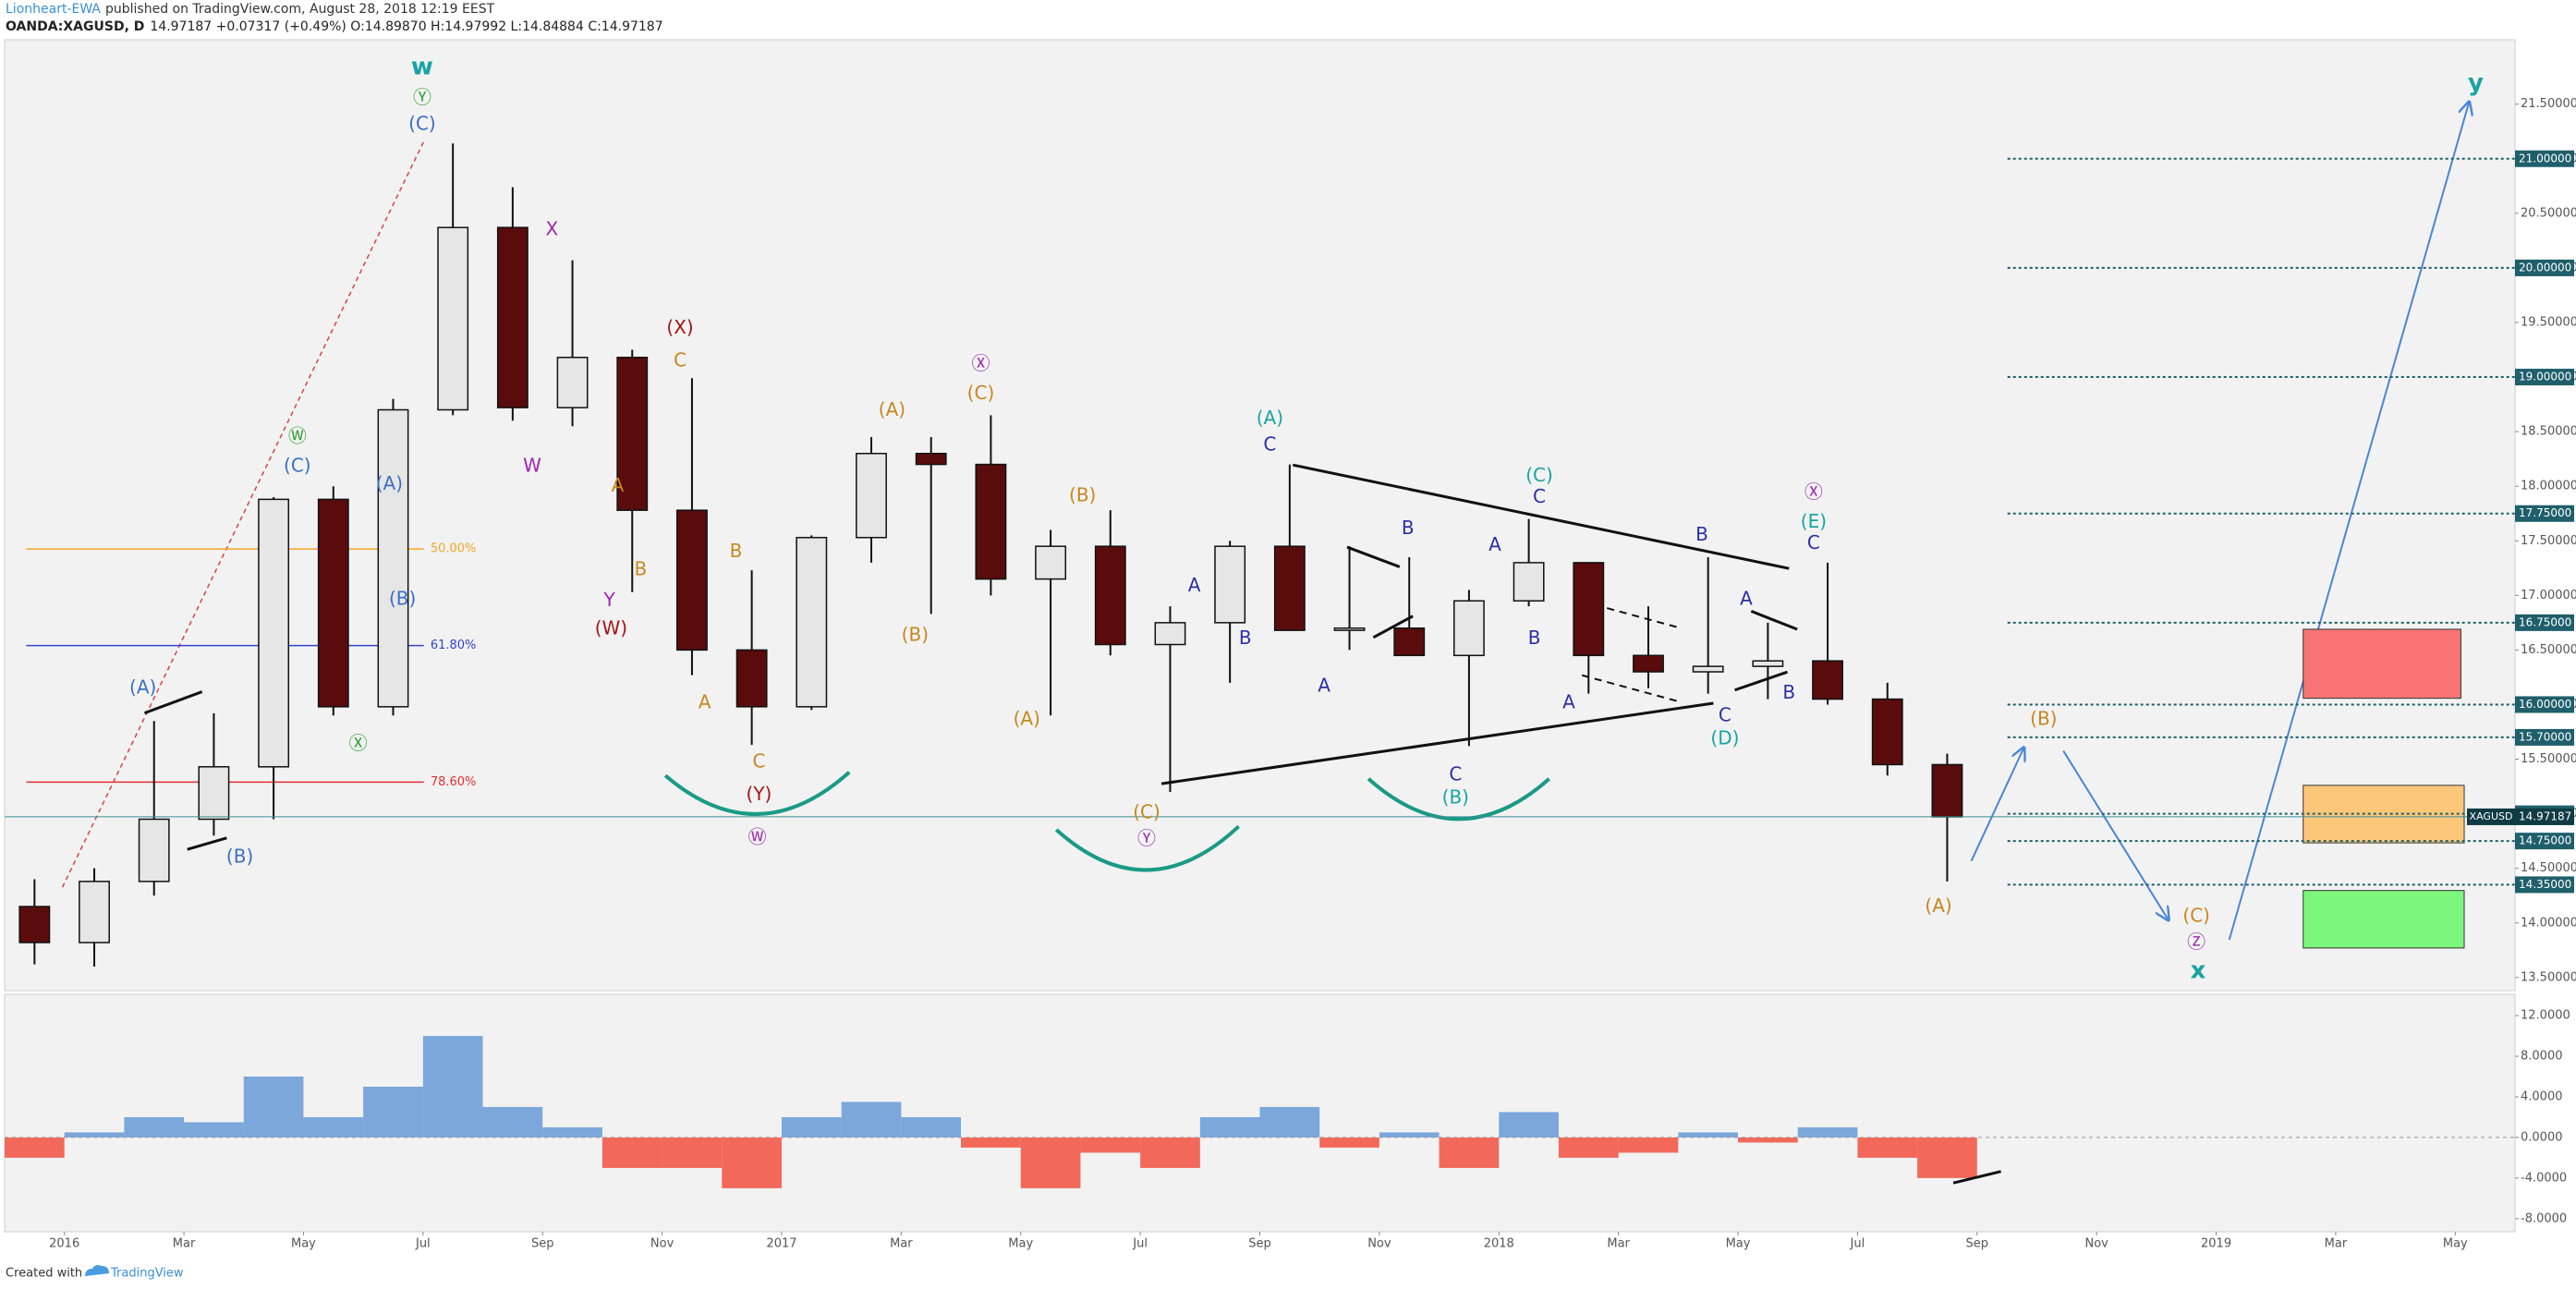  Describe the element at coordinates (2548, 868) in the screenshot. I see `y-tick-label: 14.50000` at that location.